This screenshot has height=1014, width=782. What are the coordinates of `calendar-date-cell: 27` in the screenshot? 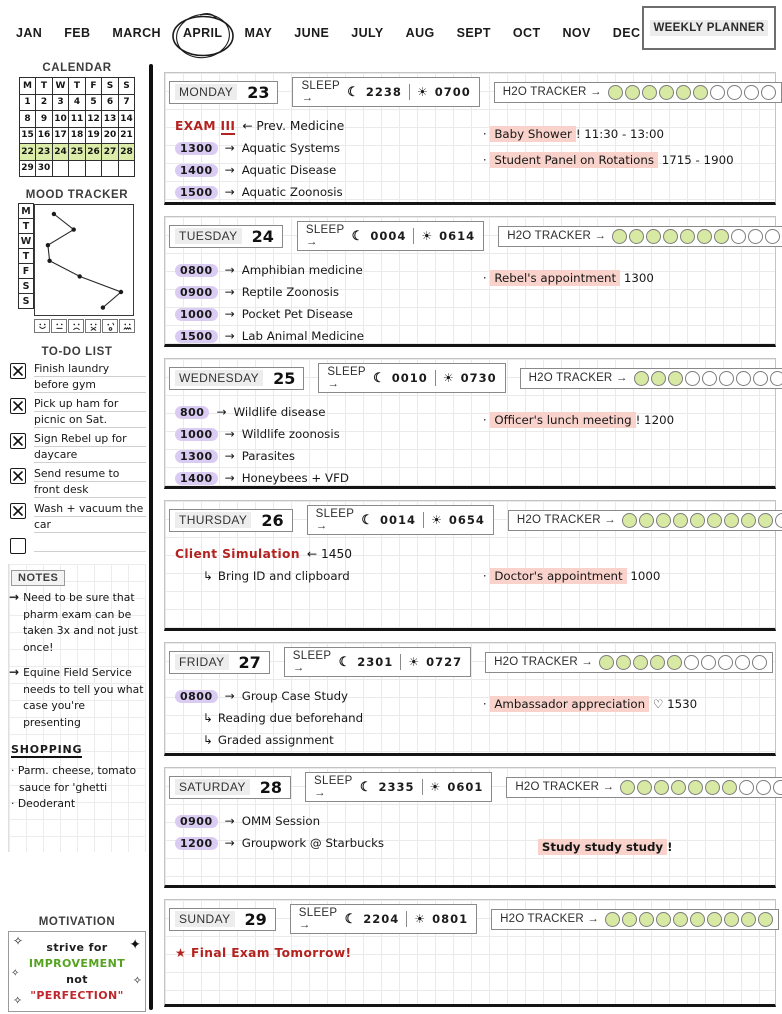 It's located at (110, 152).